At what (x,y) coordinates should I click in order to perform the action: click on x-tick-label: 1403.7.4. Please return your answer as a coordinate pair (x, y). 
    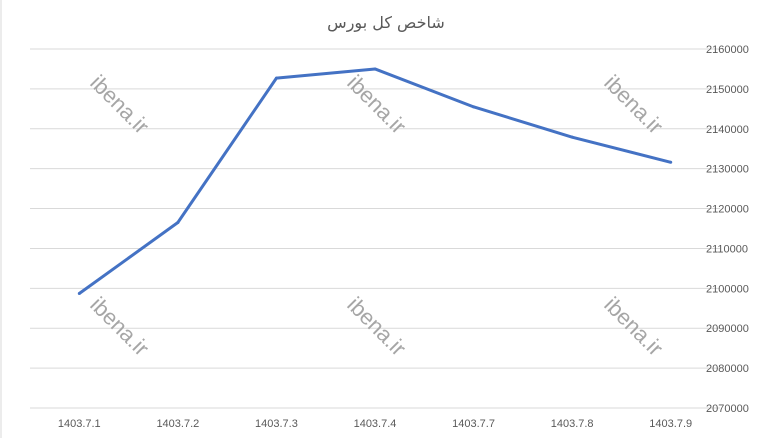
    Looking at the image, I should click on (375, 424).